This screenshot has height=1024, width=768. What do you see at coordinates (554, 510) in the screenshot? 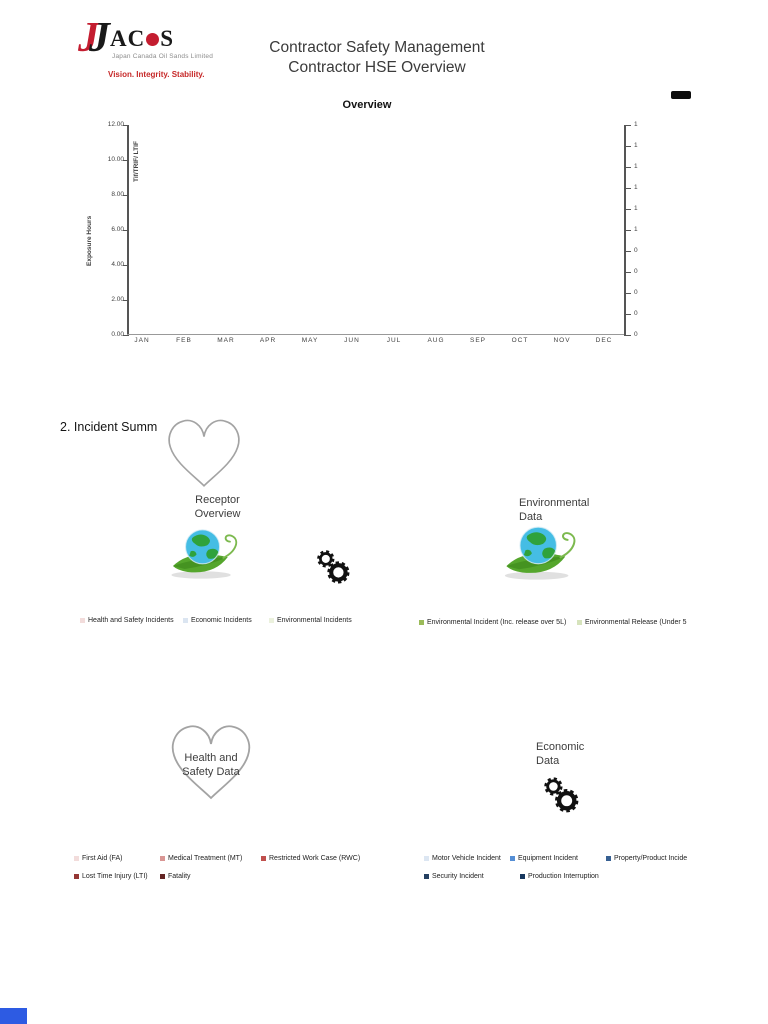
I see `environmental-data-label: Environmental Data` at bounding box center [554, 510].